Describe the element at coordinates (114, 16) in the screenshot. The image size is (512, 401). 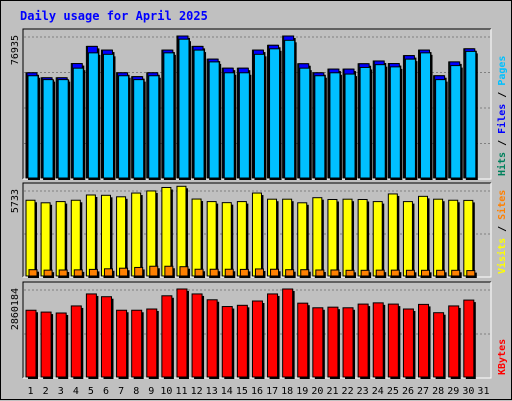
I see `chart-title: Daily usage for April 2025` at that location.